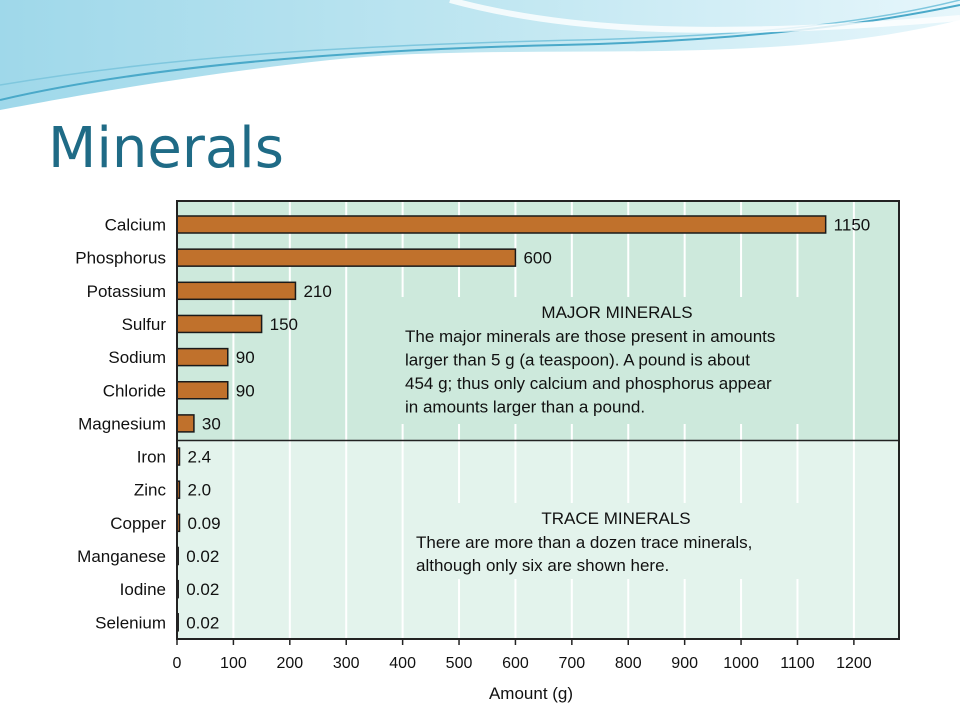 The height and width of the screenshot is (720, 960). I want to click on category-label: Zinc, so click(150, 490).